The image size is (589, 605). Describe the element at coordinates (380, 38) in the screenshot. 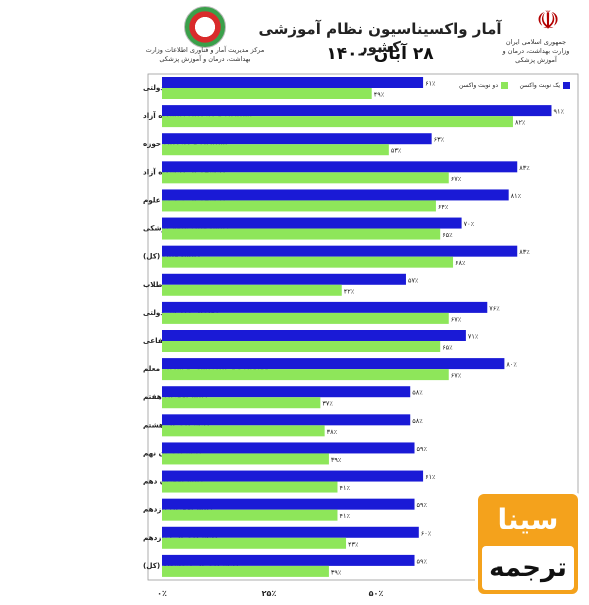

I see `chart-title: آمار واکسیناسیون نظام آموزشی کشور` at that location.